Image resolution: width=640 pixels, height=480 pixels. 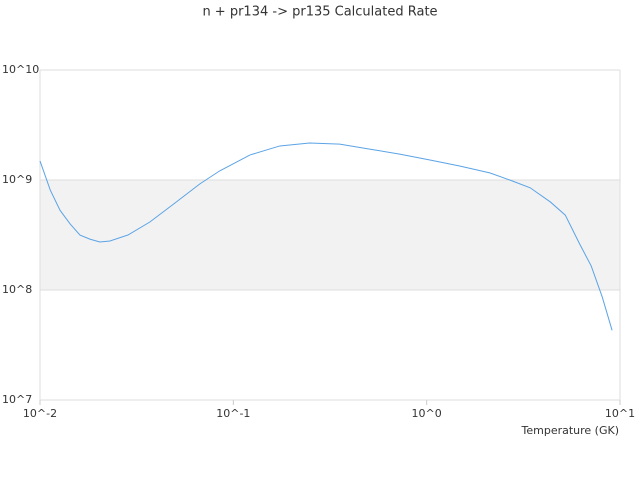 I want to click on x-tick-label: 10^1, so click(x=620, y=413).